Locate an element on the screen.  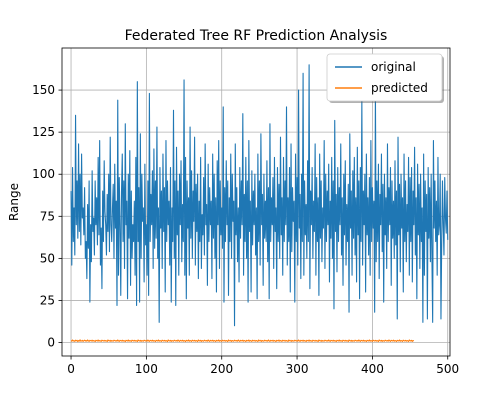
legend: original predicted is located at coordinates (385, 78).